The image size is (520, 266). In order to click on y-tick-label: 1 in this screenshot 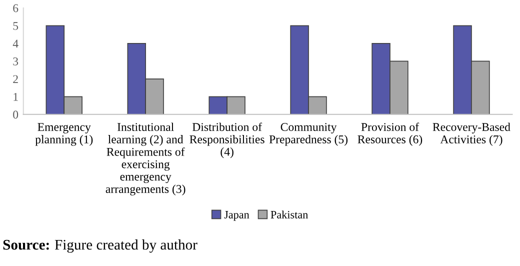, I will do `click(16, 96)`.